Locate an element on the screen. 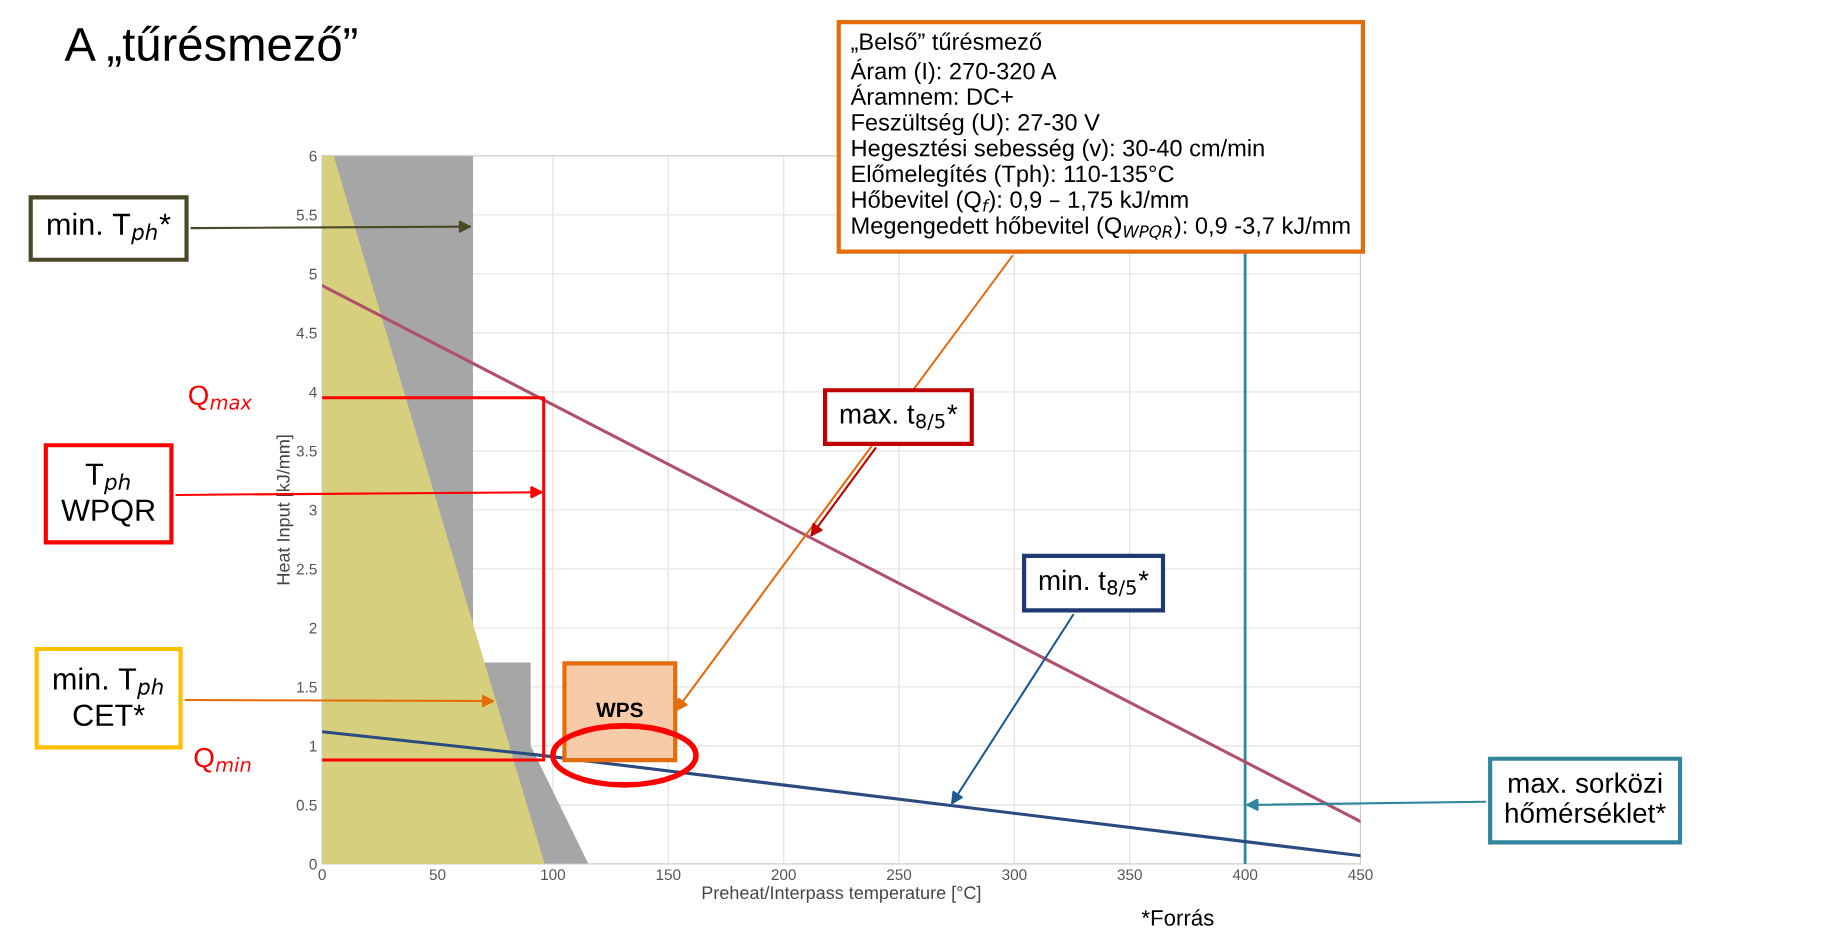  annotation: min. T$_{ph}$* is located at coordinates (109, 228).